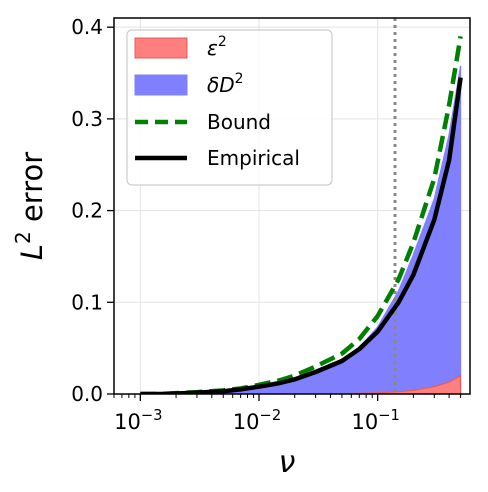 The height and width of the screenshot is (492, 488). I want to click on y-tick-label: 0.3, so click(87, 119).